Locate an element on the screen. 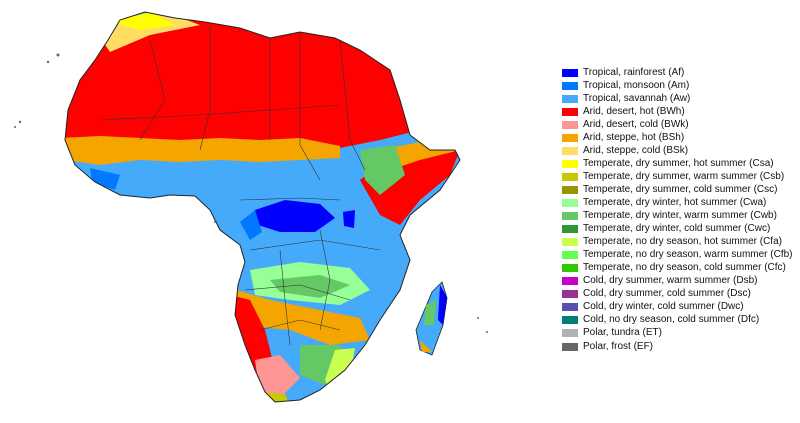 This screenshot has height=423, width=800. legend-label: Temperate, dry summer, hot summer (Csa) is located at coordinates (678, 163).